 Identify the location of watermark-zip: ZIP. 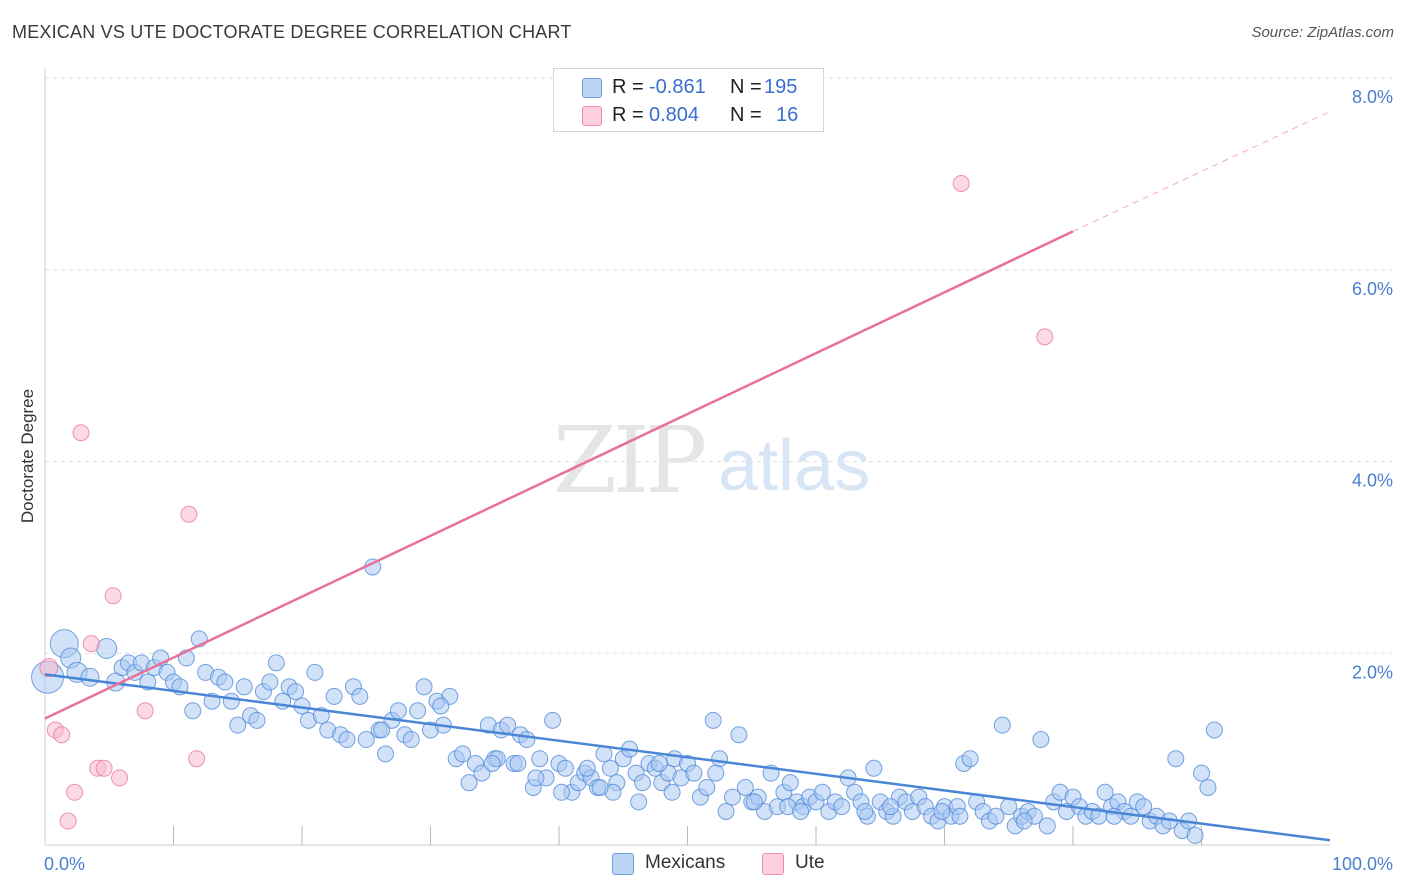
(628, 460).